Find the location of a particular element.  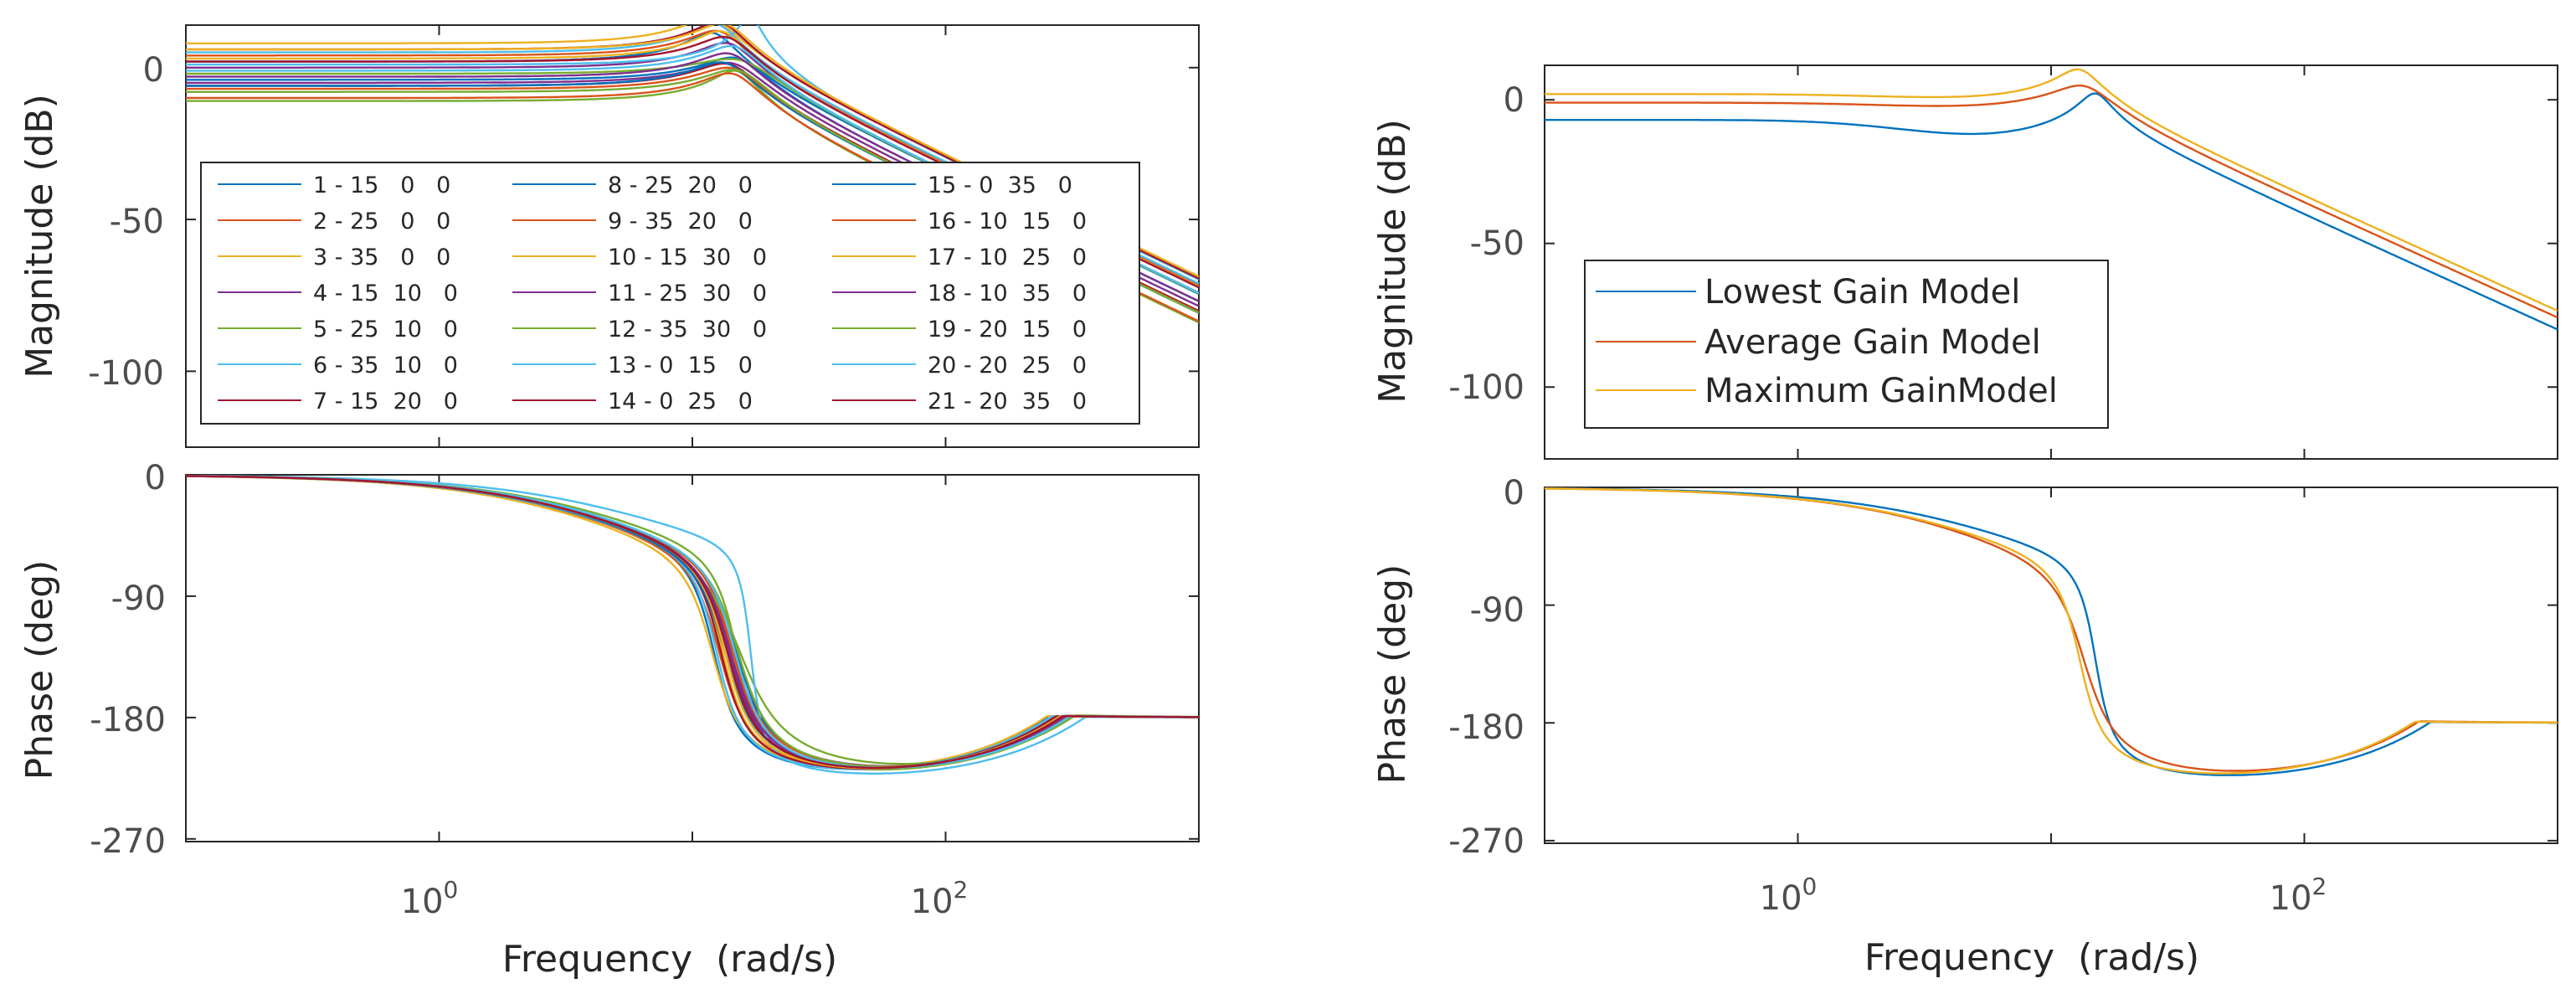

legend-entry: 2 - 25 0 0 is located at coordinates (334, 221).